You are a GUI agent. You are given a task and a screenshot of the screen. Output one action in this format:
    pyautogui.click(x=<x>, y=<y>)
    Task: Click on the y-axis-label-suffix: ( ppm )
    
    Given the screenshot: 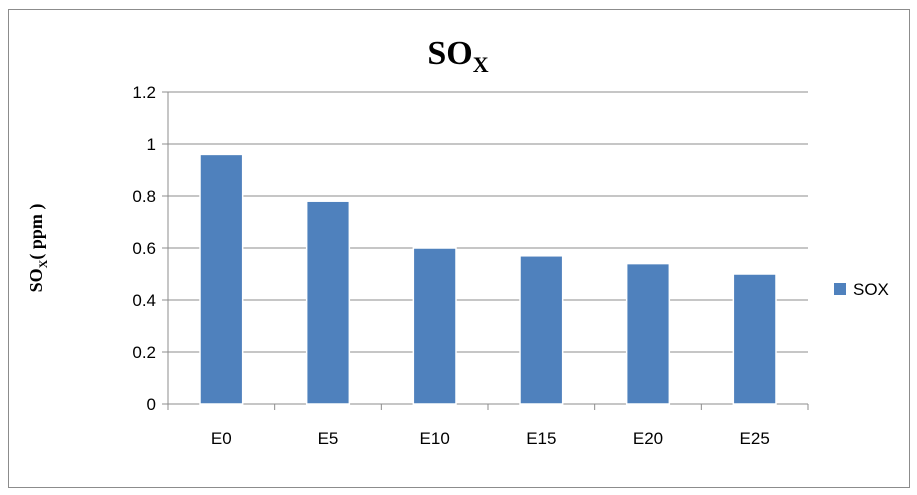 What is the action you would take?
    pyautogui.click(x=36, y=232)
    